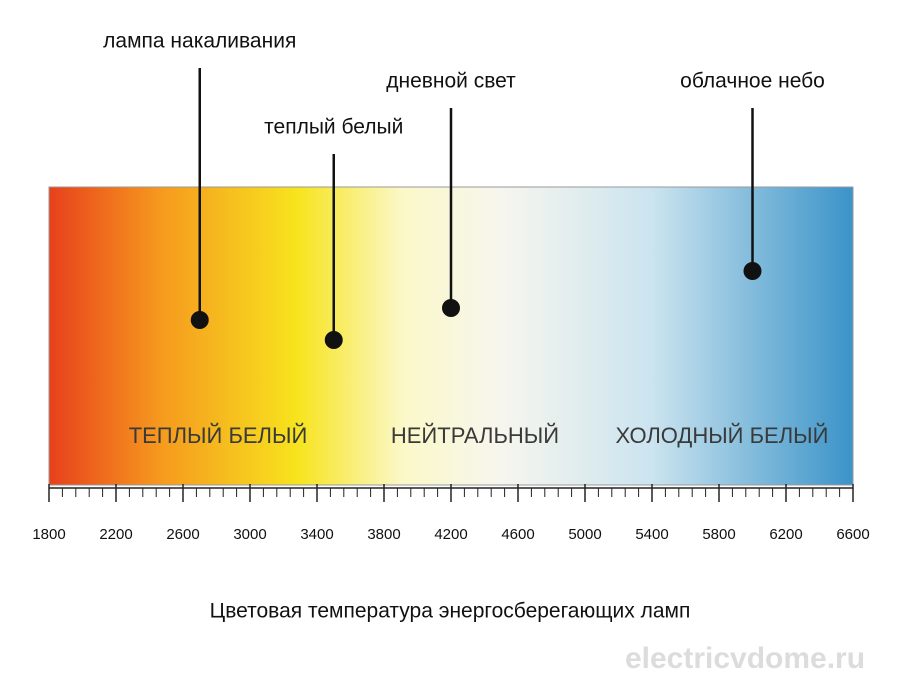  What do you see at coordinates (383, 534) in the screenshot?
I see `x-tick-label: 3800` at bounding box center [383, 534].